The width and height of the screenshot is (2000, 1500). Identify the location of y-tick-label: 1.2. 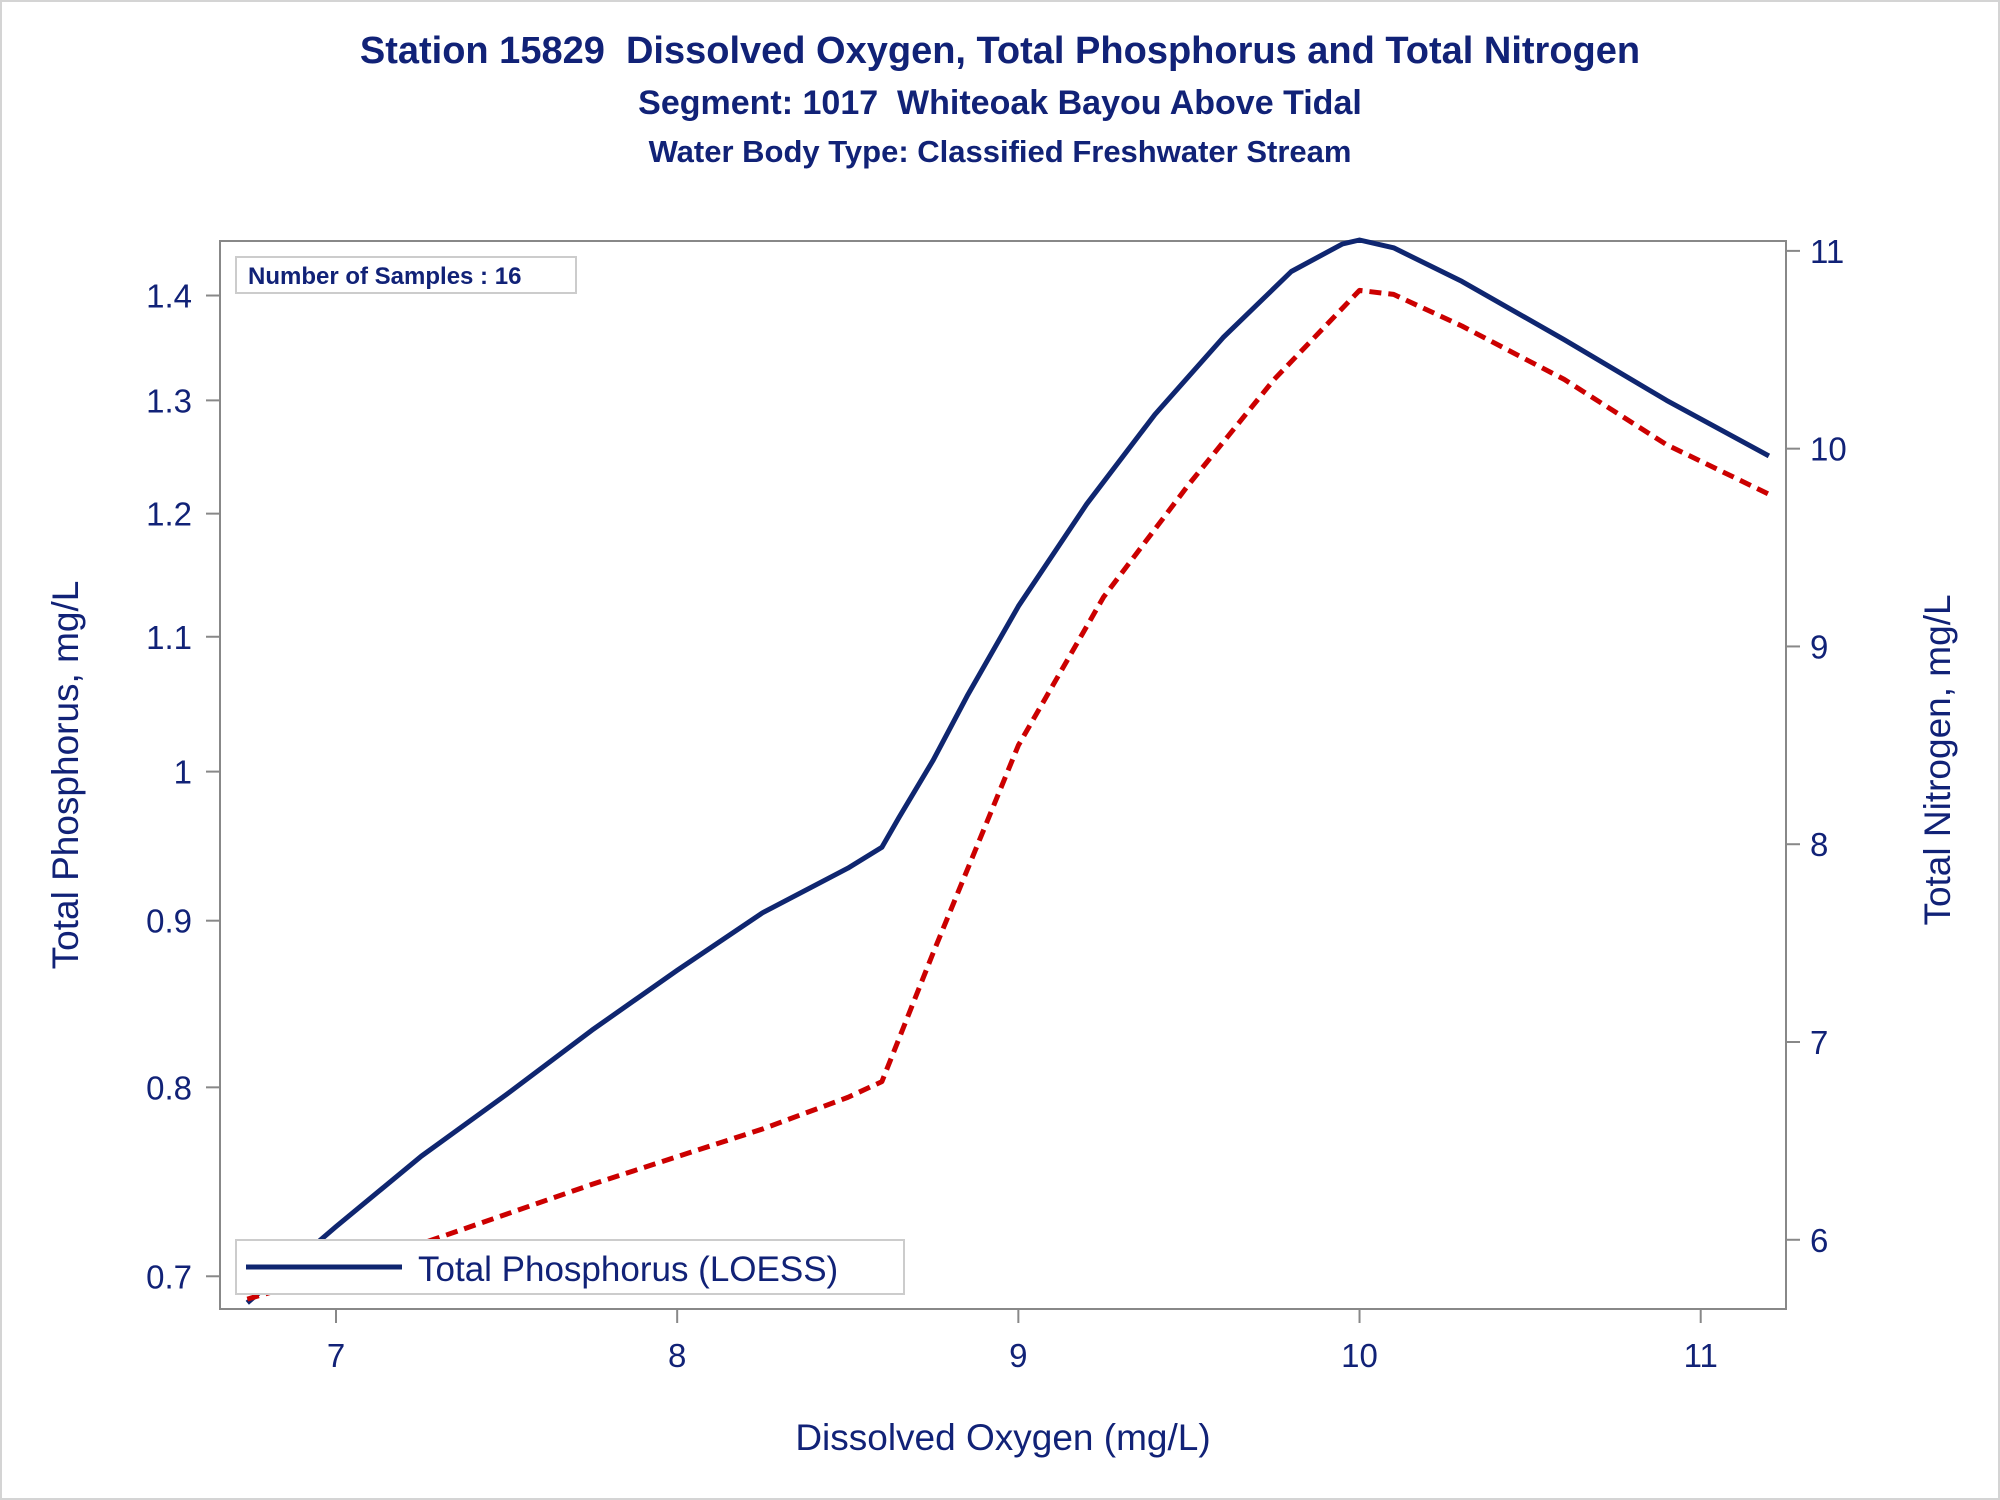
(169, 514).